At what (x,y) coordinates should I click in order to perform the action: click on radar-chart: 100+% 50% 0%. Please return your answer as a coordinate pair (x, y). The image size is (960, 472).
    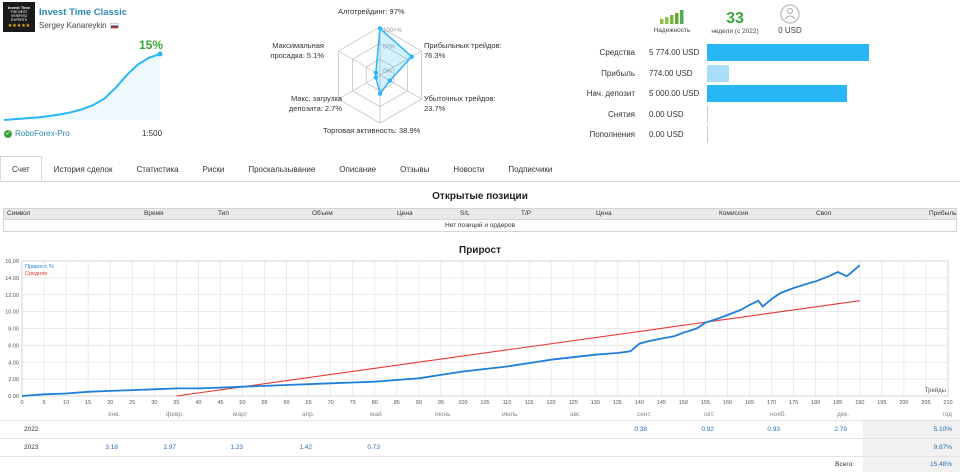
    Looking at the image, I should click on (380, 75).